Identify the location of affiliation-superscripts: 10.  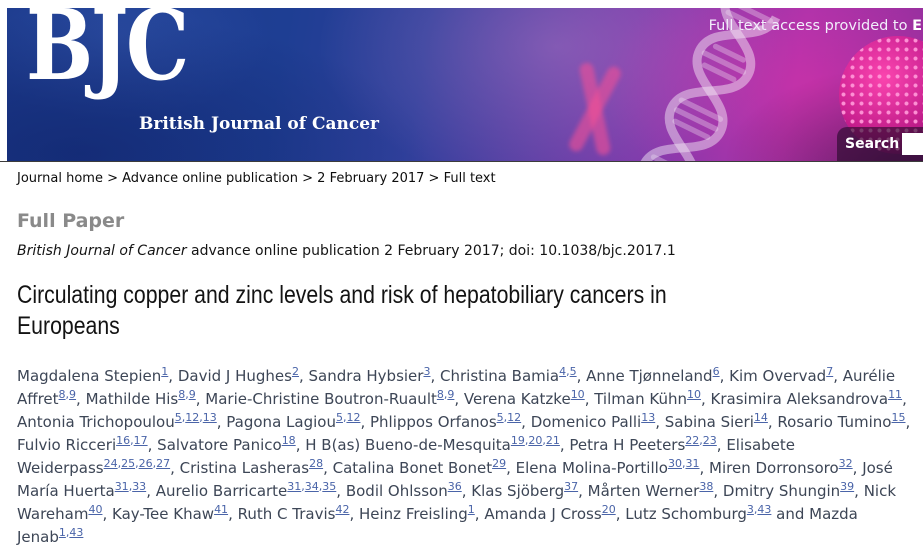
(578, 394).